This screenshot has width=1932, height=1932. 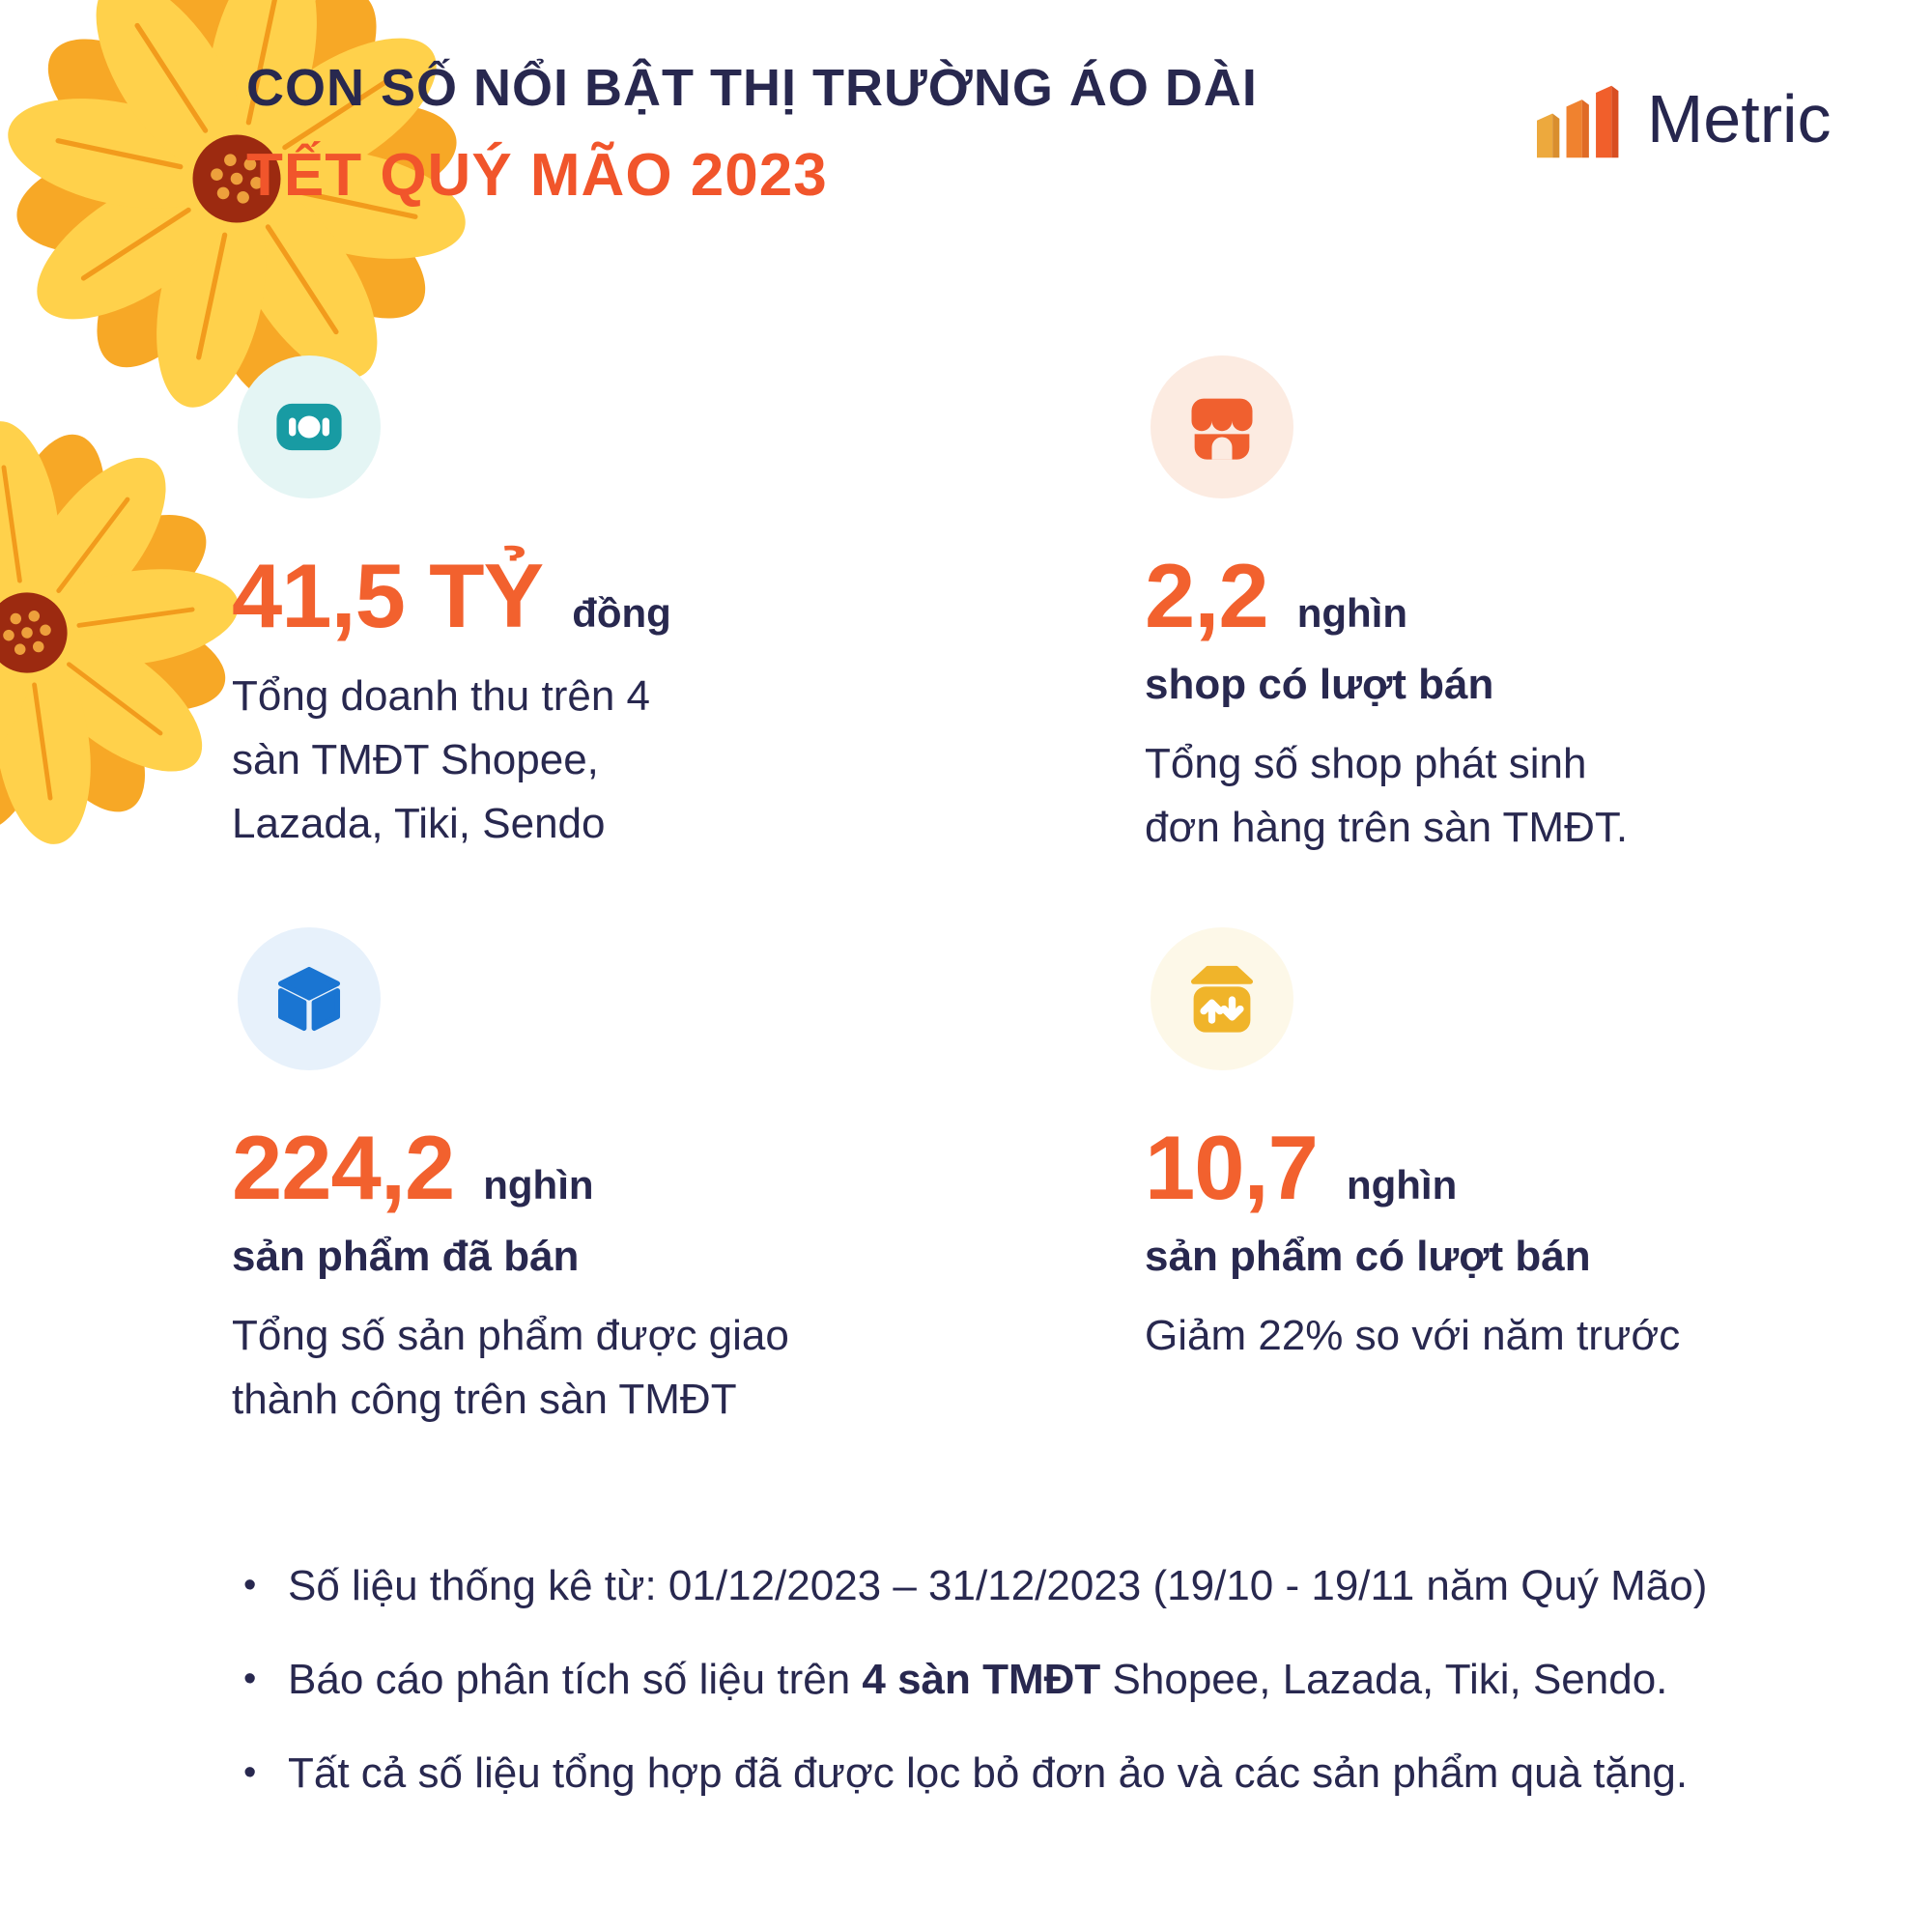 What do you see at coordinates (1222, 998) in the screenshot?
I see `box-arrows-icon` at bounding box center [1222, 998].